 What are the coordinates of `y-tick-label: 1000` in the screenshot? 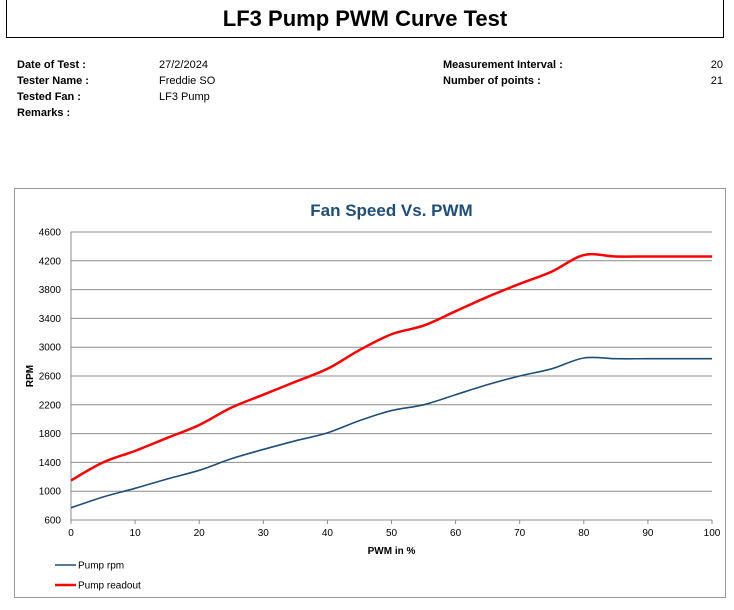 It's located at (50, 492).